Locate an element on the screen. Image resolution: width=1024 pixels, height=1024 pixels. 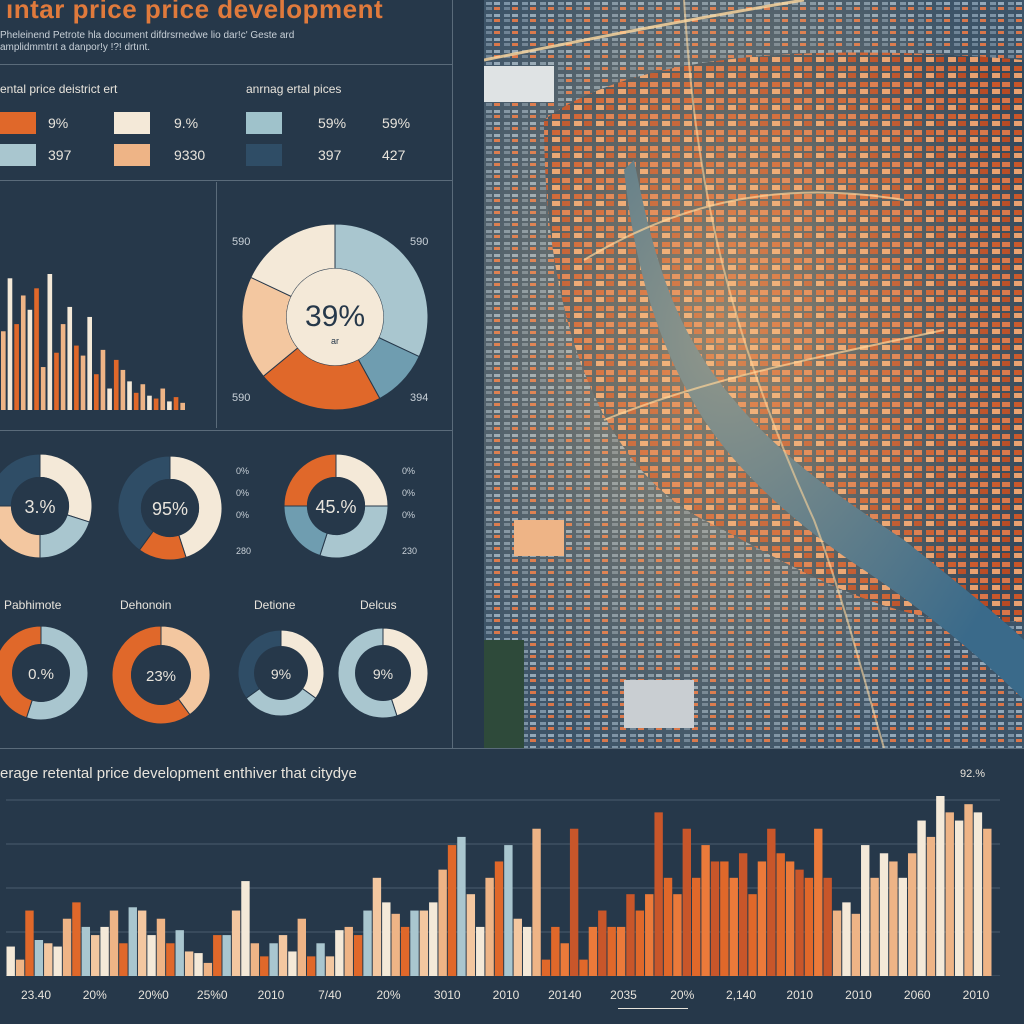
donut-center-value: 39% is located at coordinates (335, 316).